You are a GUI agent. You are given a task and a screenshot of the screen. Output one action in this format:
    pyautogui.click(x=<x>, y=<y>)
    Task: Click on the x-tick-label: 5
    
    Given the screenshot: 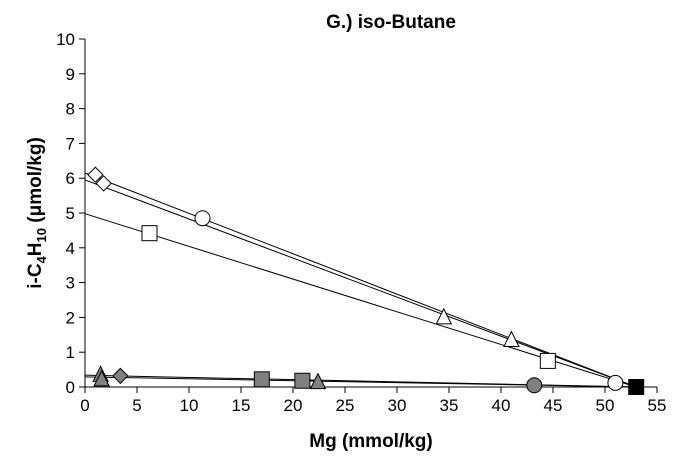 What is the action you would take?
    pyautogui.click(x=136, y=405)
    